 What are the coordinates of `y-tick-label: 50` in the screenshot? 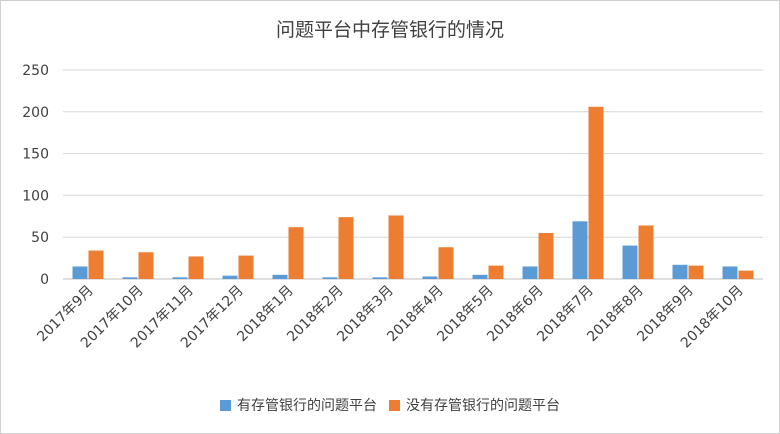 It's located at (40, 238).